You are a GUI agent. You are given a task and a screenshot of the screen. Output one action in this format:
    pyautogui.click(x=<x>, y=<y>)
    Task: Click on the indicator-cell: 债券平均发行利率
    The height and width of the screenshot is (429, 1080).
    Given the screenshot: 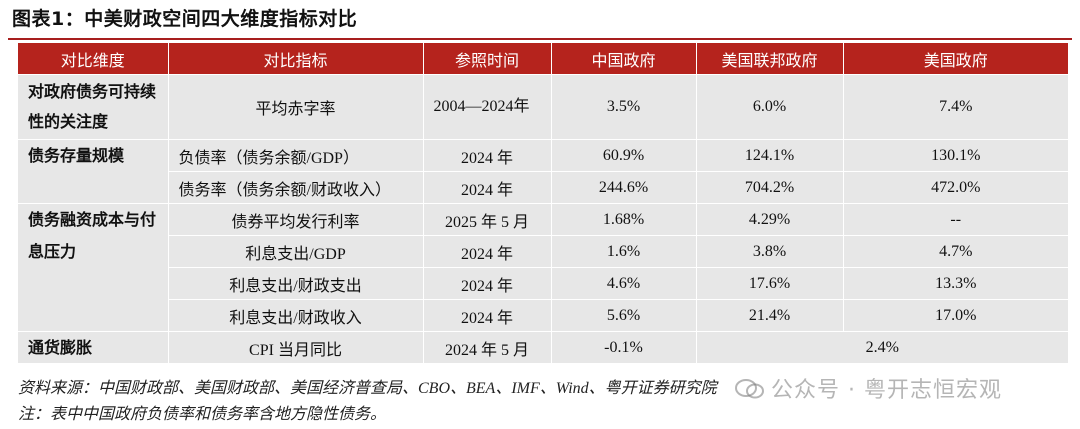 What is the action you would take?
    pyautogui.click(x=295, y=219)
    